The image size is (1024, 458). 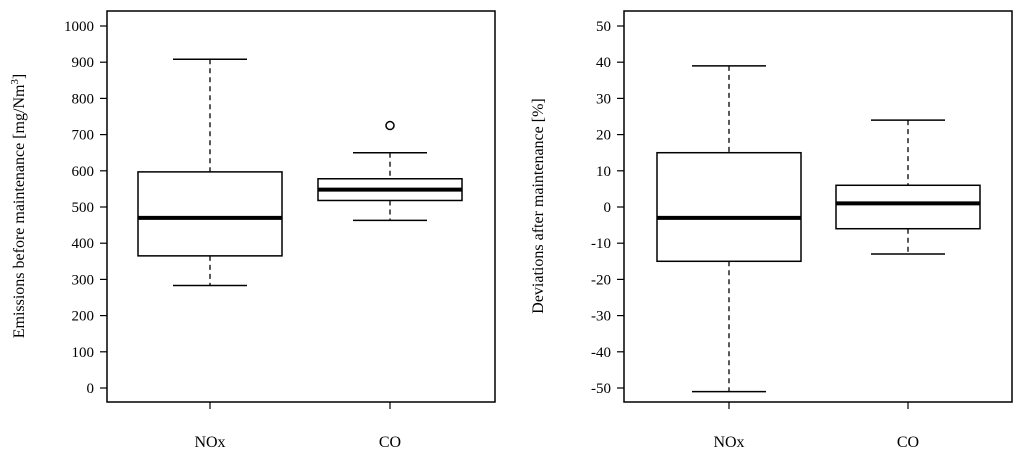 What do you see at coordinates (603, 172) in the screenshot?
I see `y-tick-label: 10` at bounding box center [603, 172].